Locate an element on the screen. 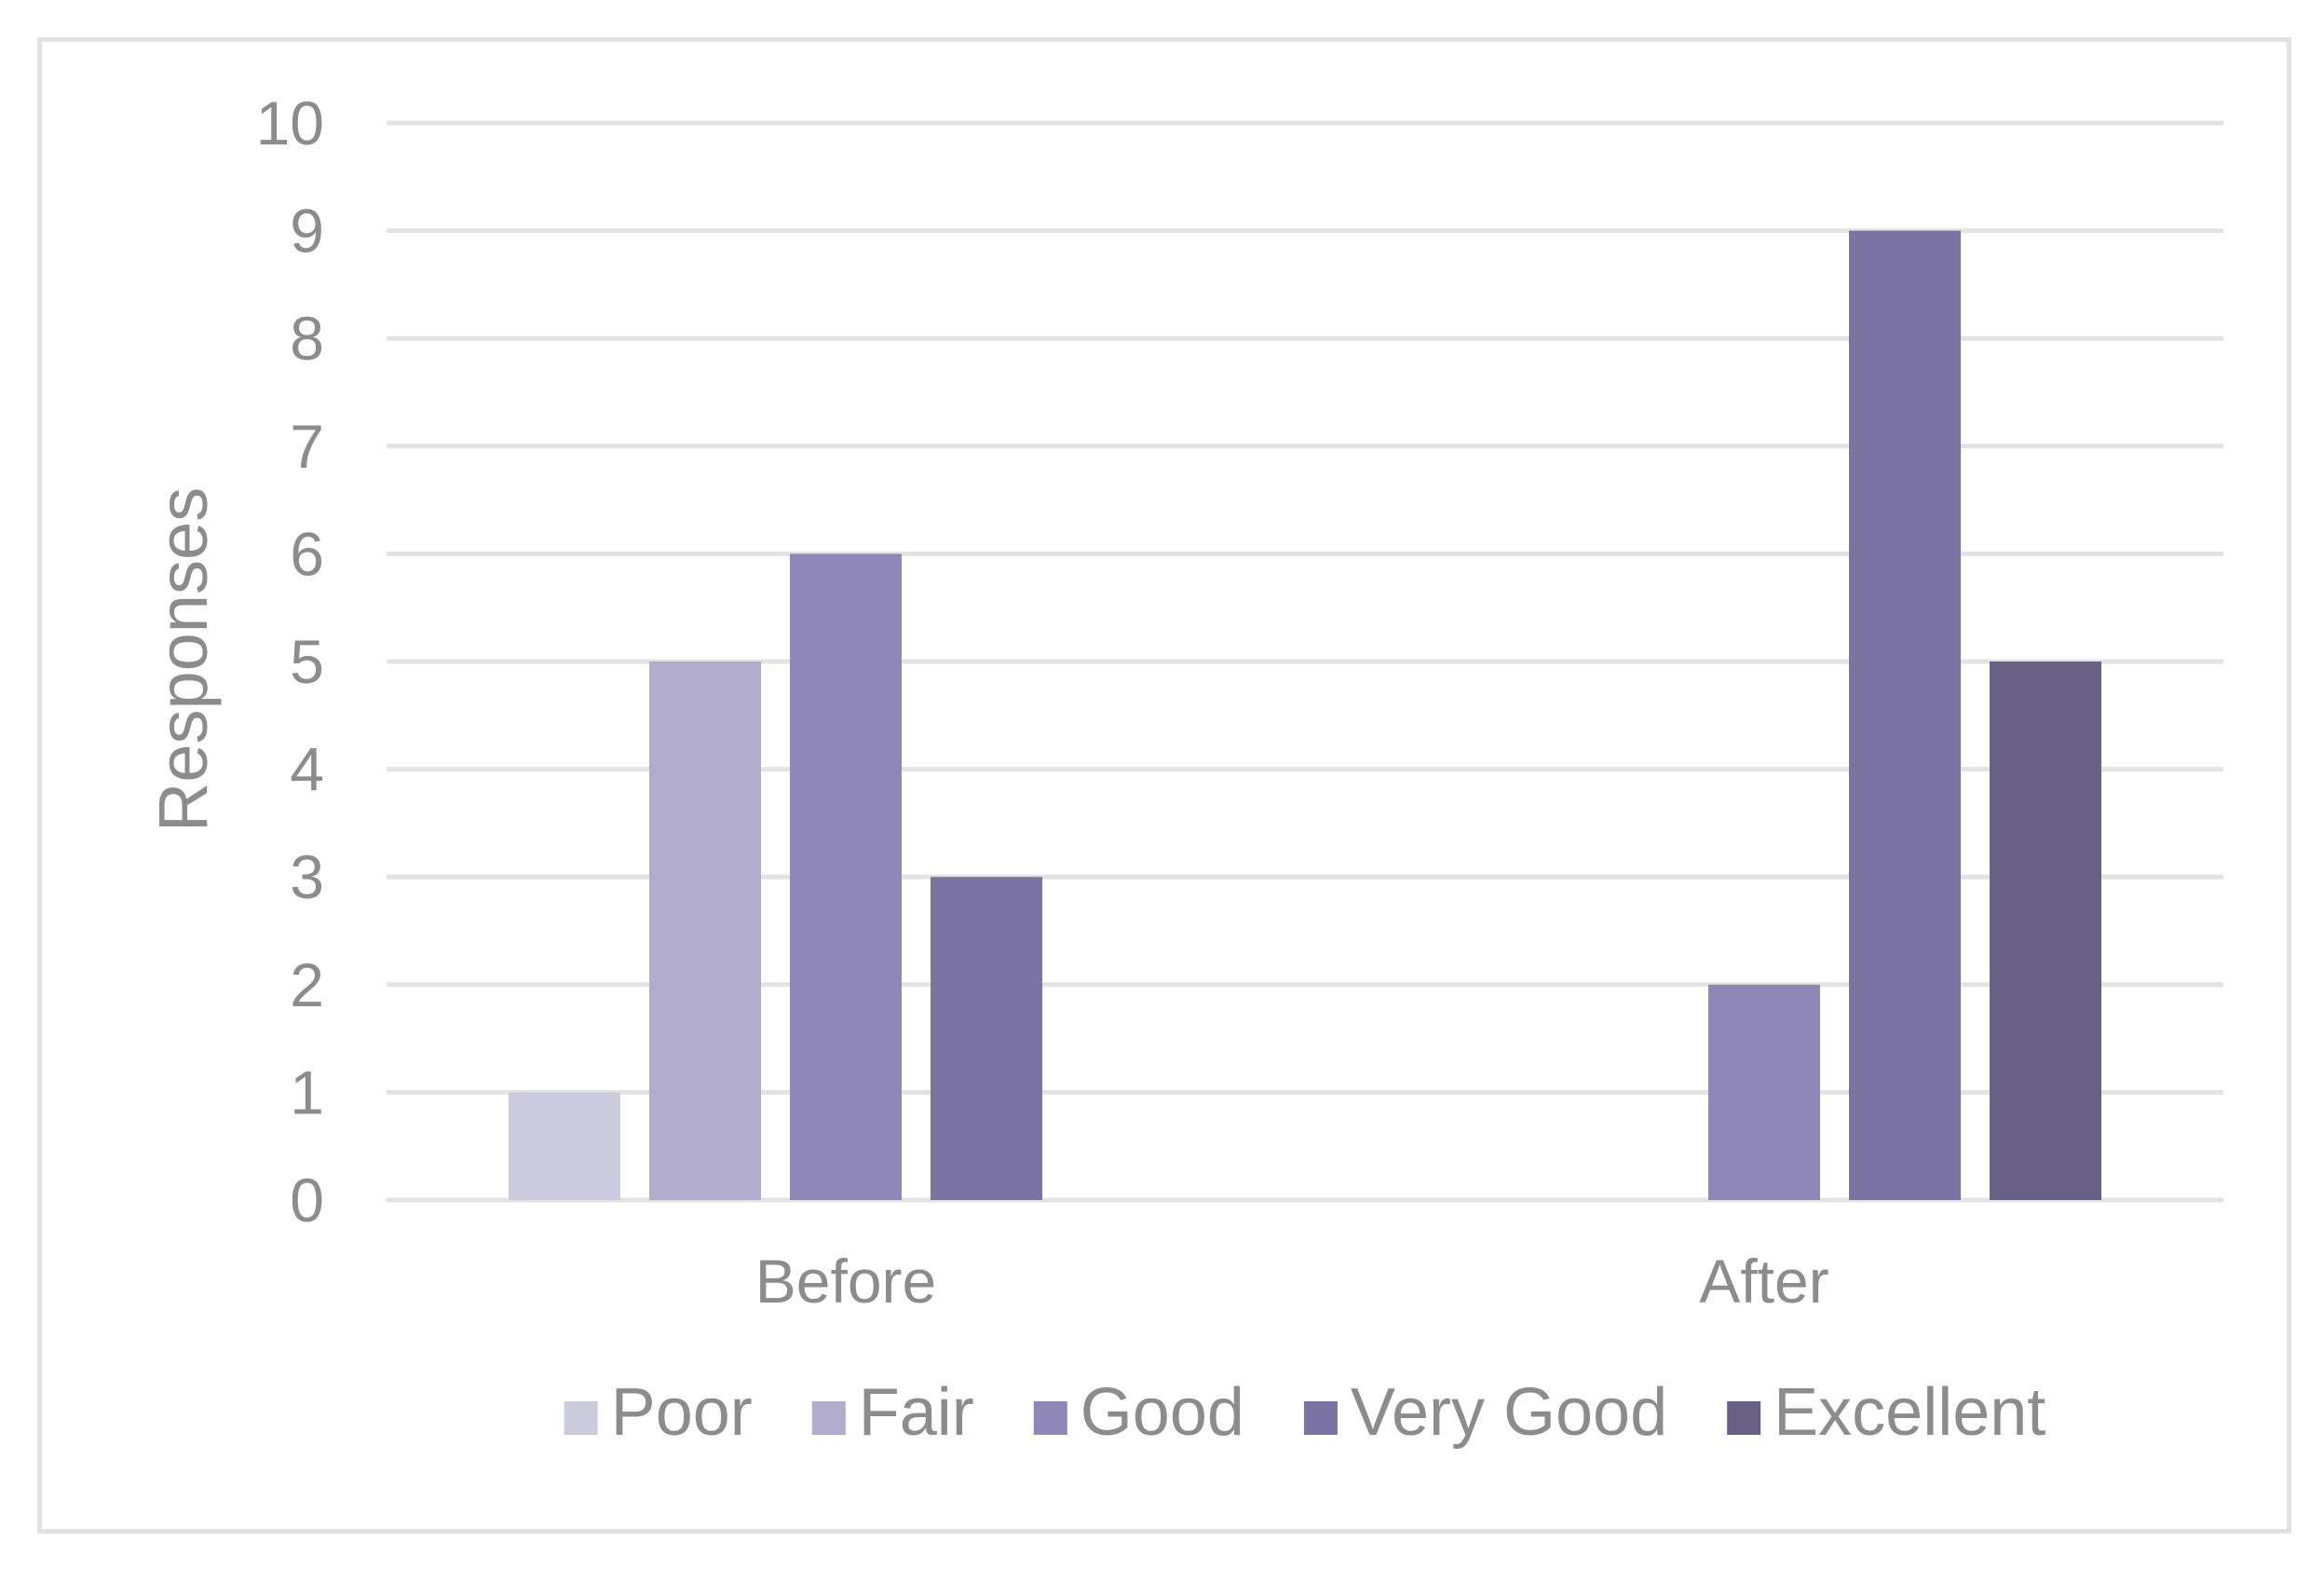  legend-label: Excellent is located at coordinates (1909, 1413).